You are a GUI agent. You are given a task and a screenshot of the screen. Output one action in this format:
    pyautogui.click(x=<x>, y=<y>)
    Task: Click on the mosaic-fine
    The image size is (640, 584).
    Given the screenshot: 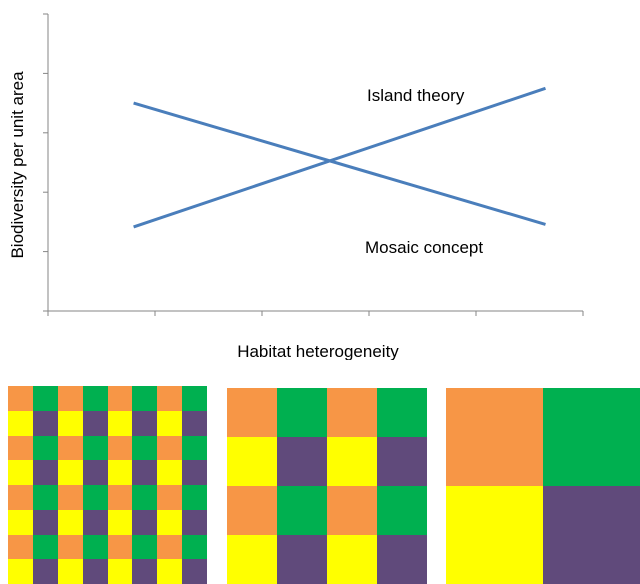 What is the action you would take?
    pyautogui.click(x=107, y=485)
    